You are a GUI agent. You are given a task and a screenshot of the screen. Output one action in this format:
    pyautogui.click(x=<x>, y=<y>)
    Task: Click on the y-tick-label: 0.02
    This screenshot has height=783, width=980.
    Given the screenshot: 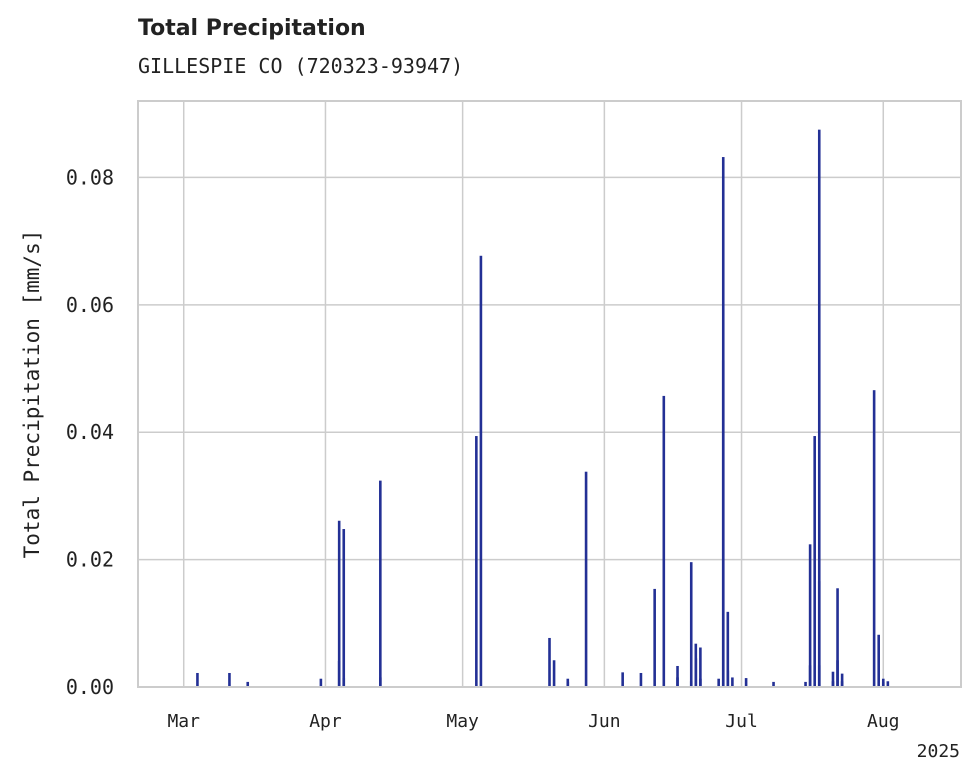 What is the action you would take?
    pyautogui.click(x=90, y=560)
    